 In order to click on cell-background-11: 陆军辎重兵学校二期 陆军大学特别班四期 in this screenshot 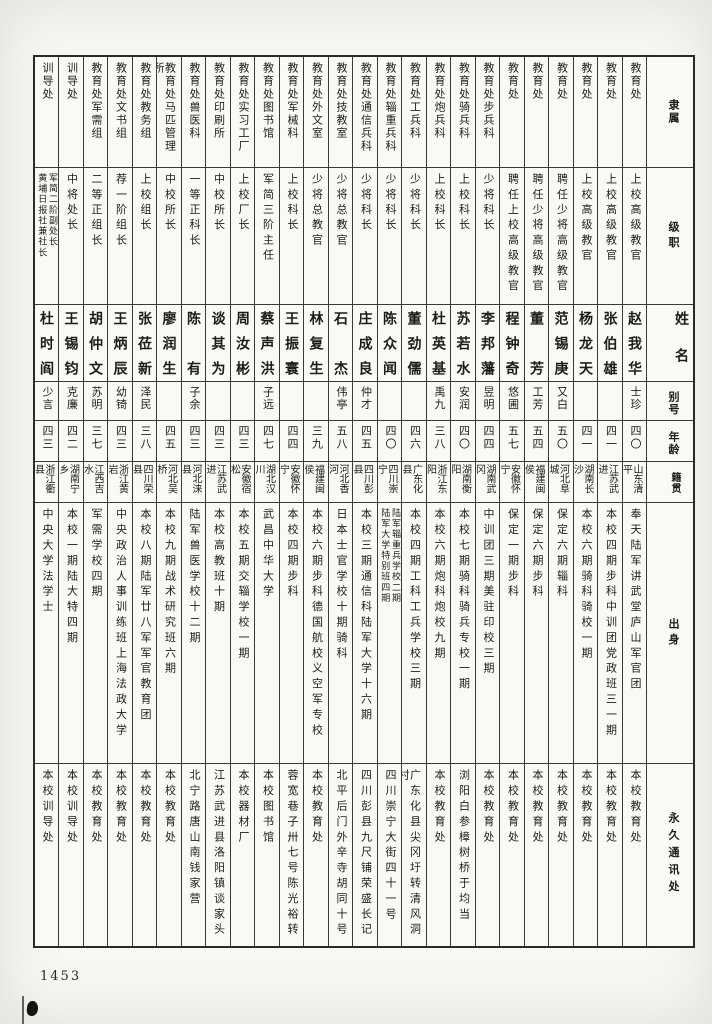, I will do `click(389, 633)`.